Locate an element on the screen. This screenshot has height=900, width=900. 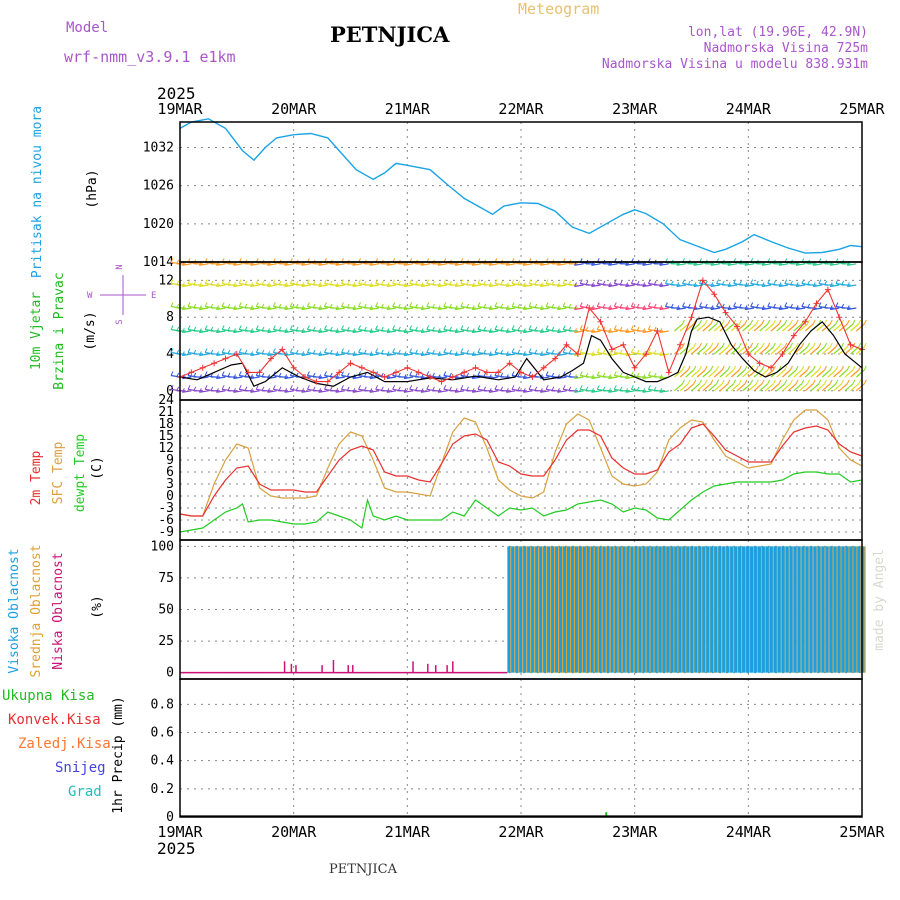
time-tick-label-top: 24MAR is located at coordinates (749, 109).